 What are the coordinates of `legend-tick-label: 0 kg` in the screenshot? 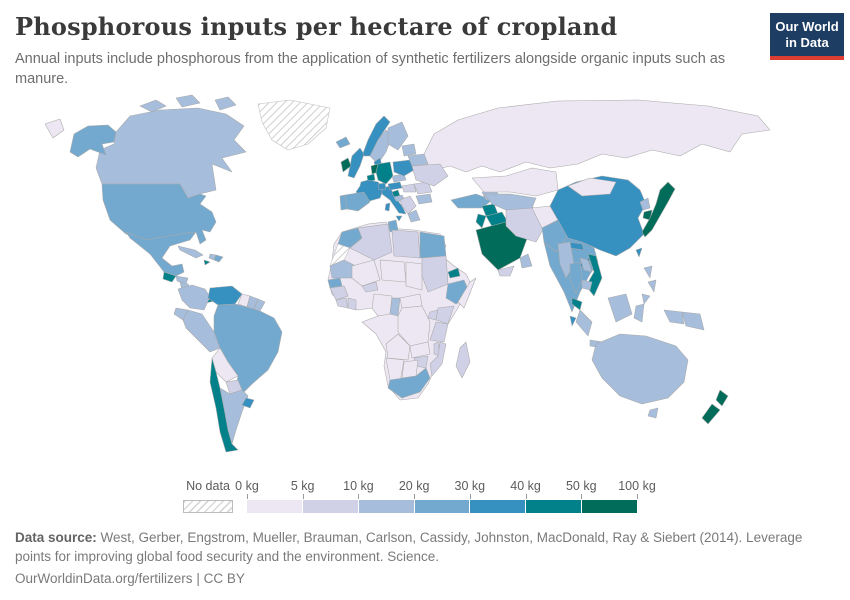 It's located at (247, 486).